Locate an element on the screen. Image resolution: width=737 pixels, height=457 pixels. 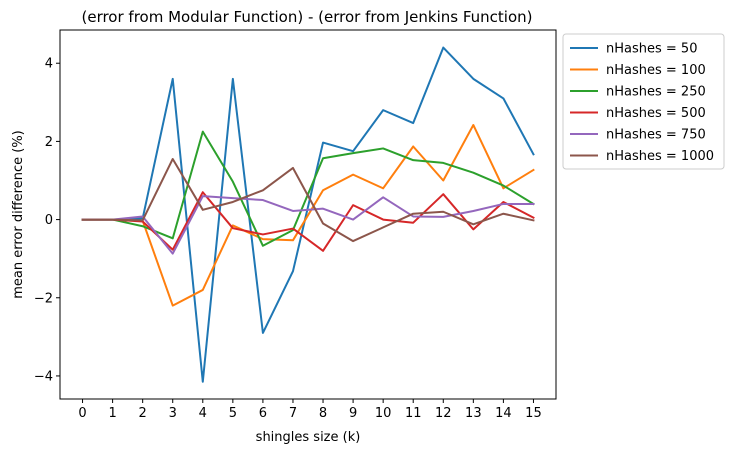
x-tick-label: 13 is located at coordinates (473, 413).